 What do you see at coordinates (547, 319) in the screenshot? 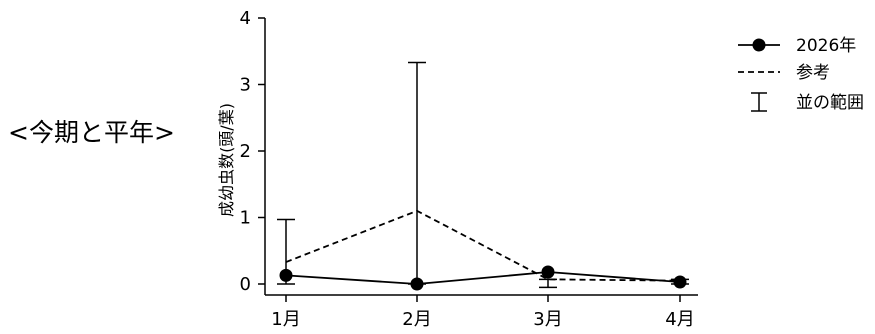
I see `x-tick-label: 3月` at bounding box center [547, 319].